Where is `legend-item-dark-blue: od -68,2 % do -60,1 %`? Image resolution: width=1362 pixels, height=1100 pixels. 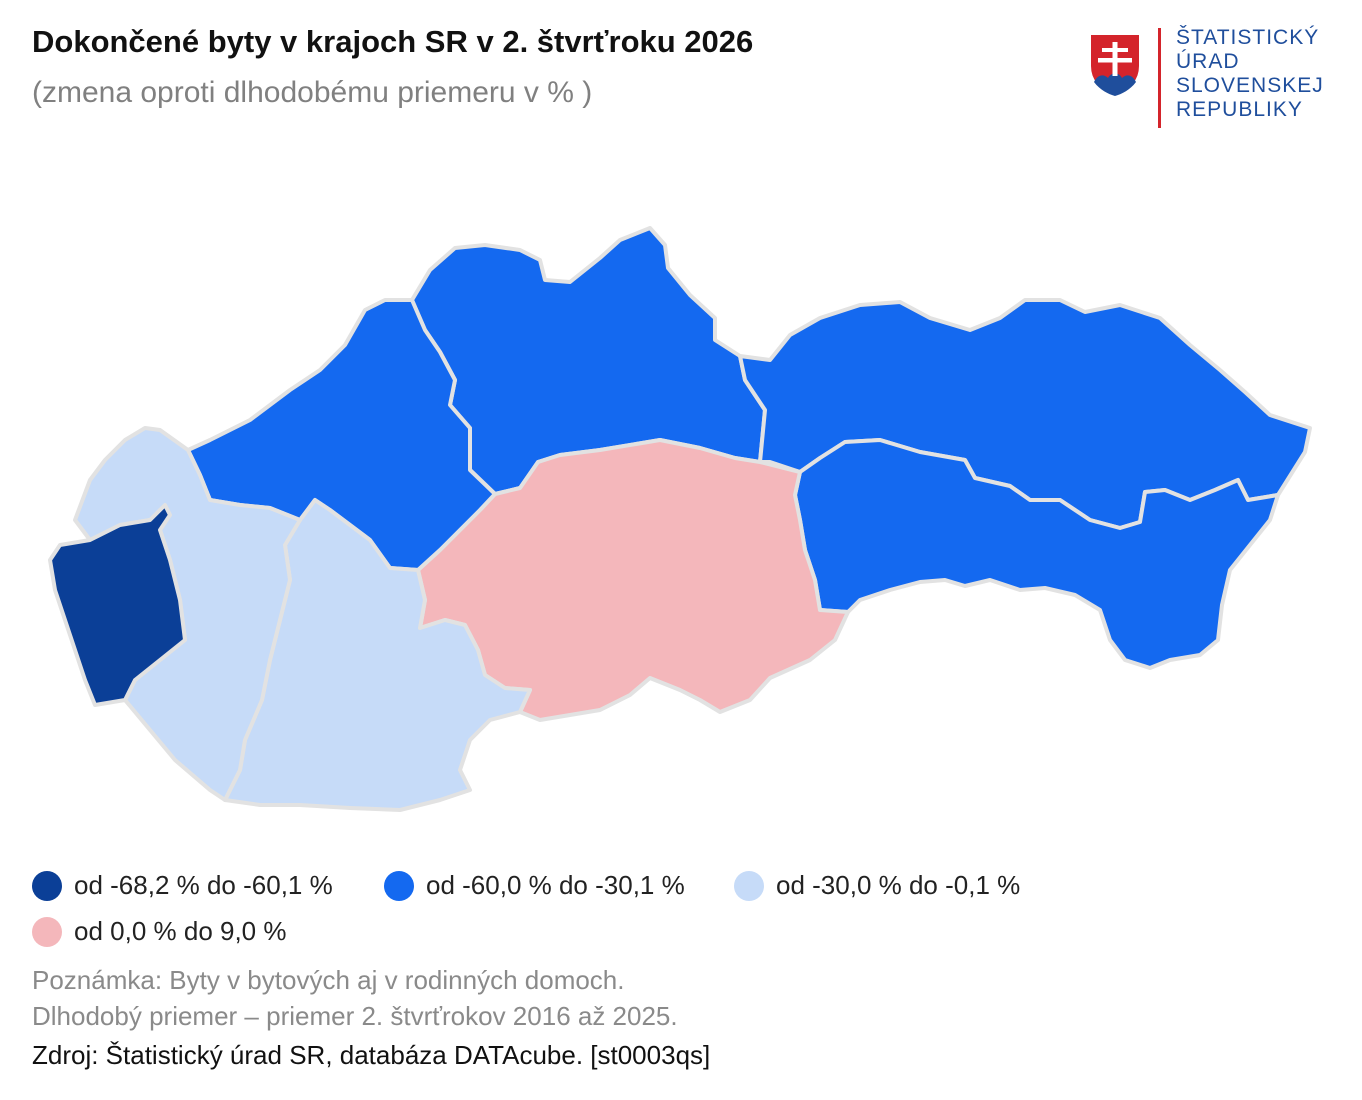 legend-item-dark-blue: od -68,2 % do -60,1 % is located at coordinates (182, 885).